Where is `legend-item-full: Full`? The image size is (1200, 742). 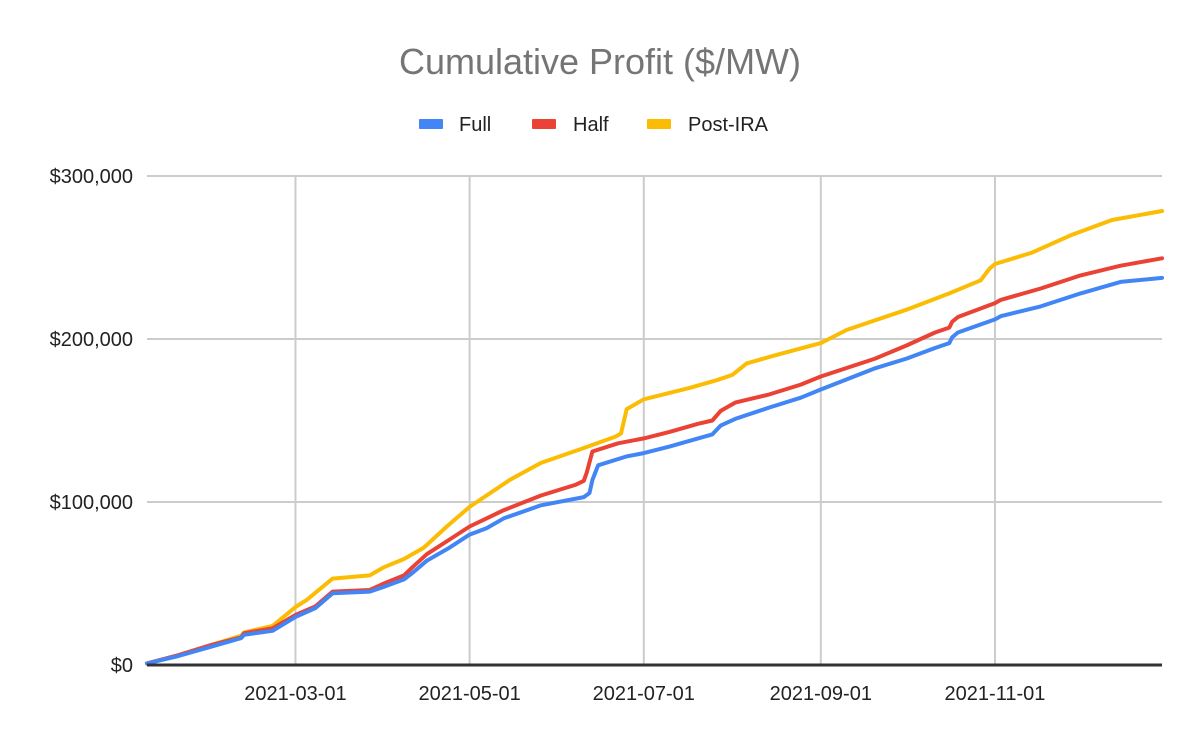
legend-item-full: Full is located at coordinates (455, 125).